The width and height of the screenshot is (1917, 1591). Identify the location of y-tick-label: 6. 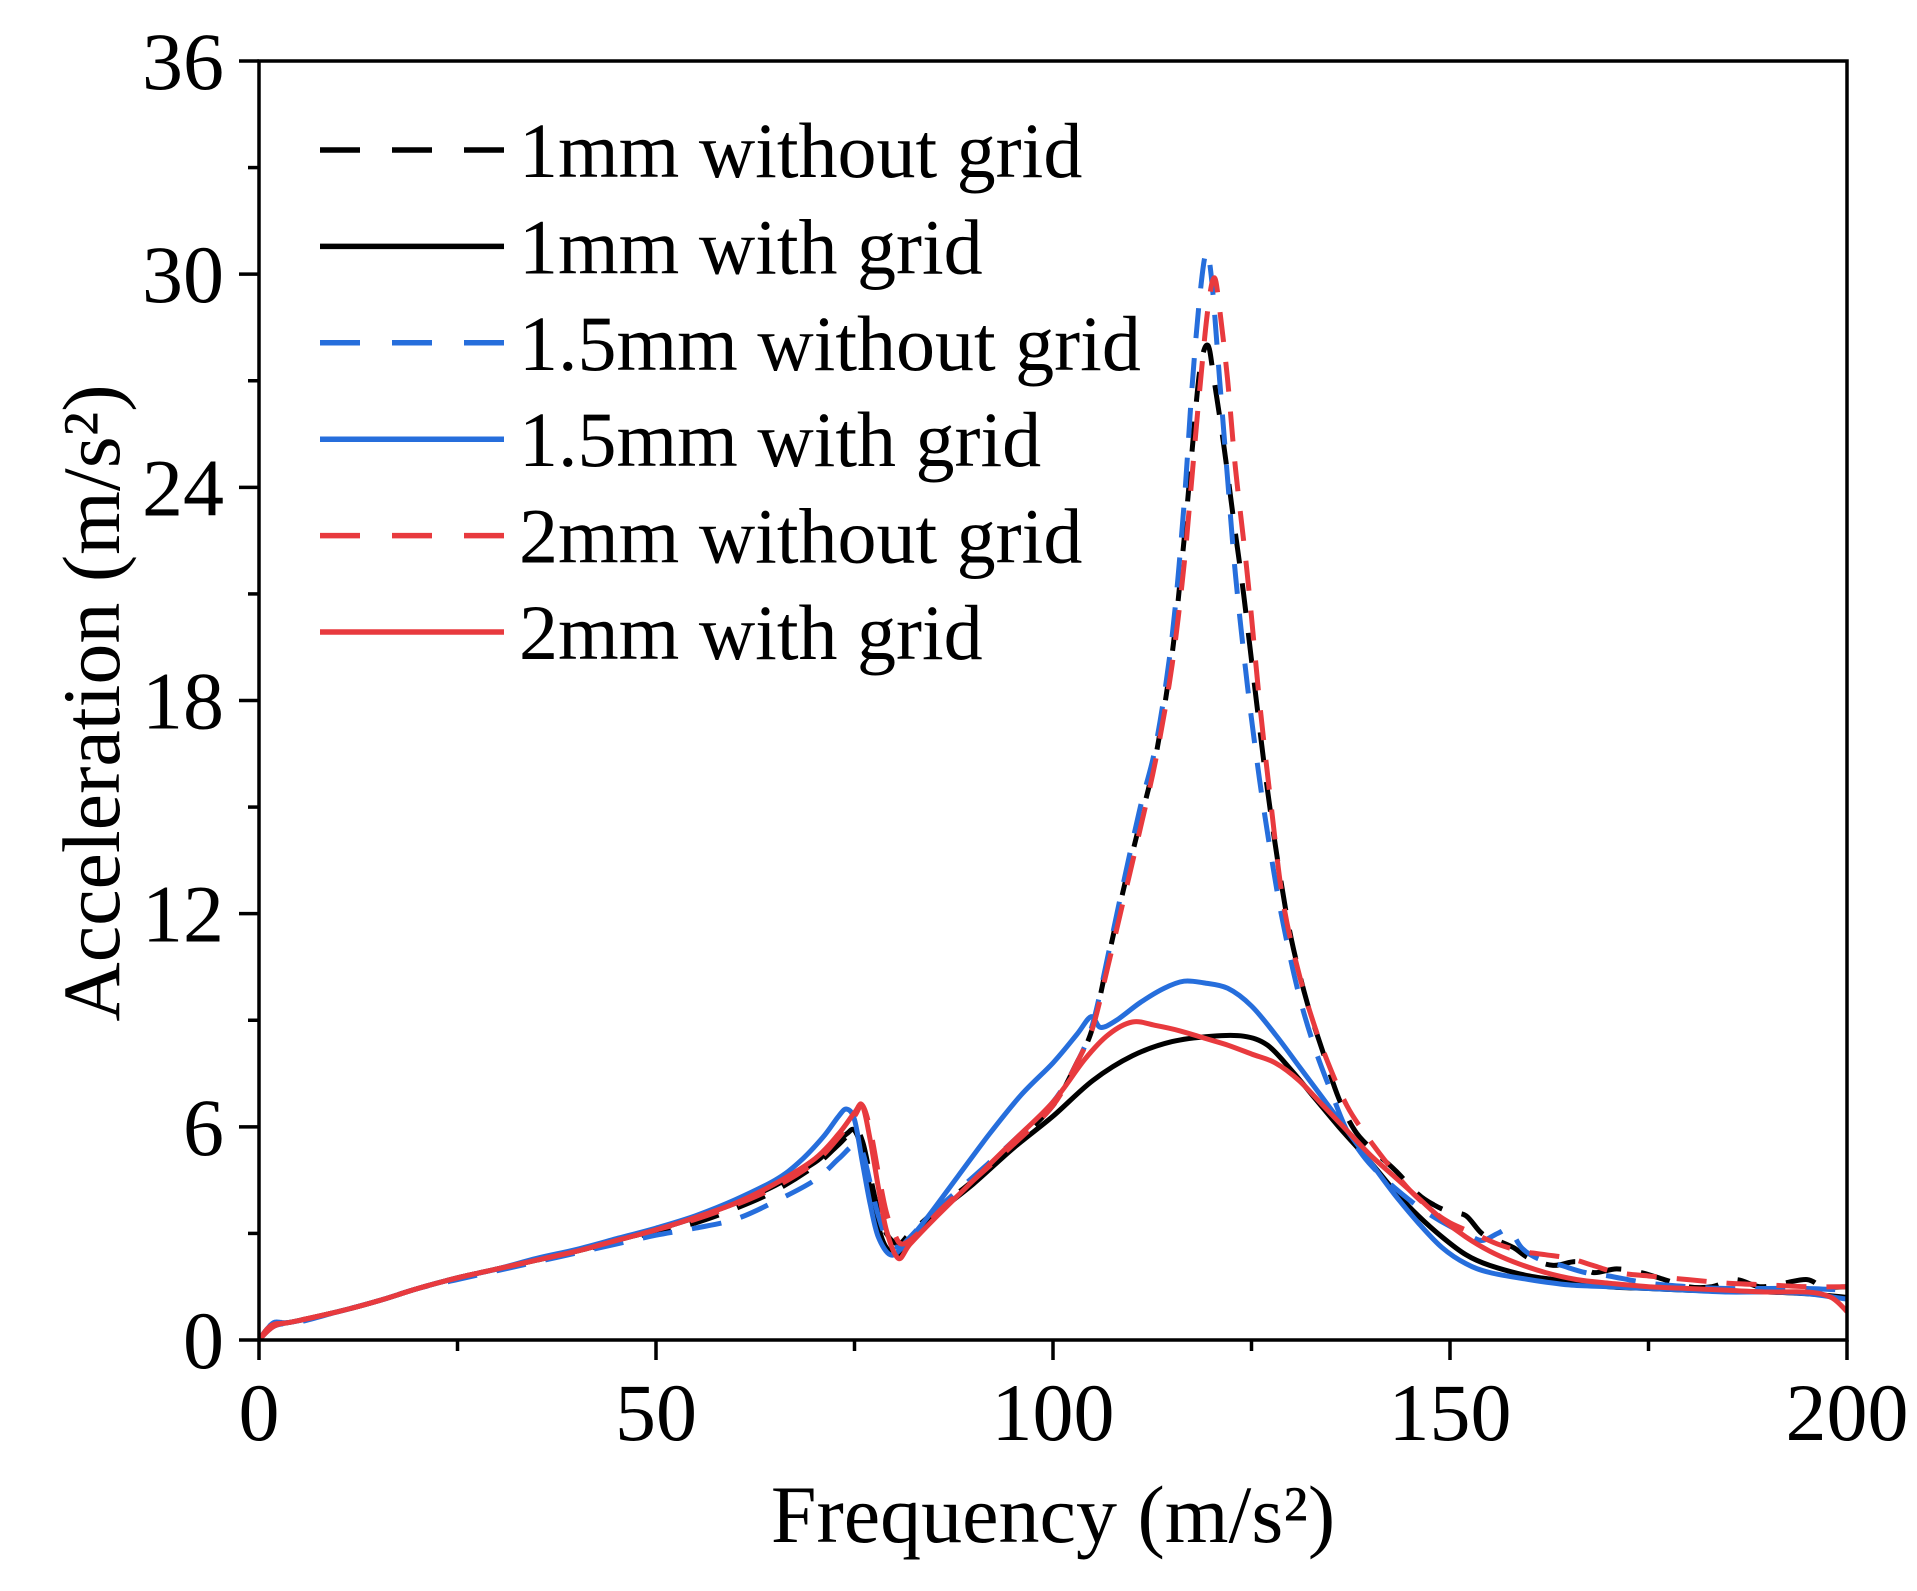
(203, 1127).